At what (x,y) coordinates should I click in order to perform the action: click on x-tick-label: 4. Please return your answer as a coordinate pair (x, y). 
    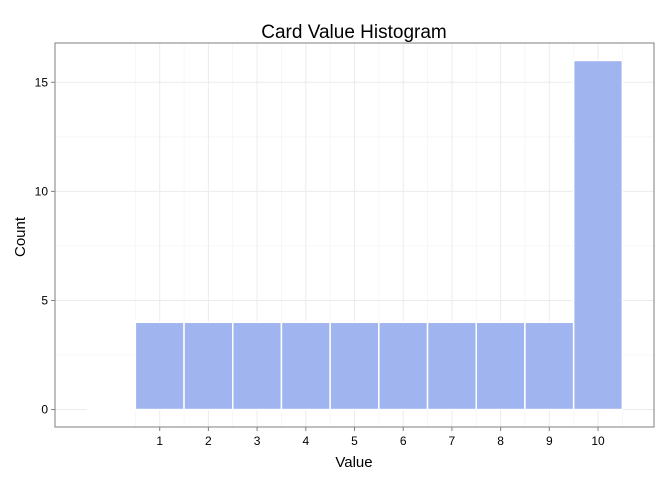
    Looking at the image, I should click on (305, 441).